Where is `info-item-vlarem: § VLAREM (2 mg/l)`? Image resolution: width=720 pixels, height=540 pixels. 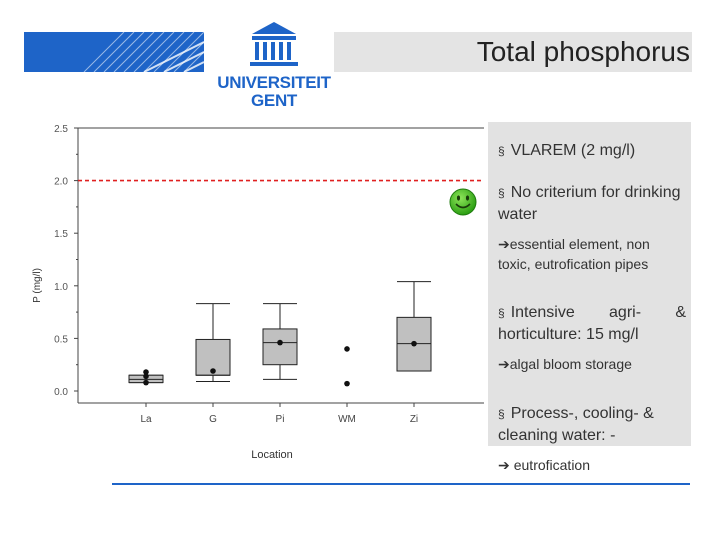
info-item-vlarem: § VLAREM (2 mg/l) is located at coordinates (592, 151).